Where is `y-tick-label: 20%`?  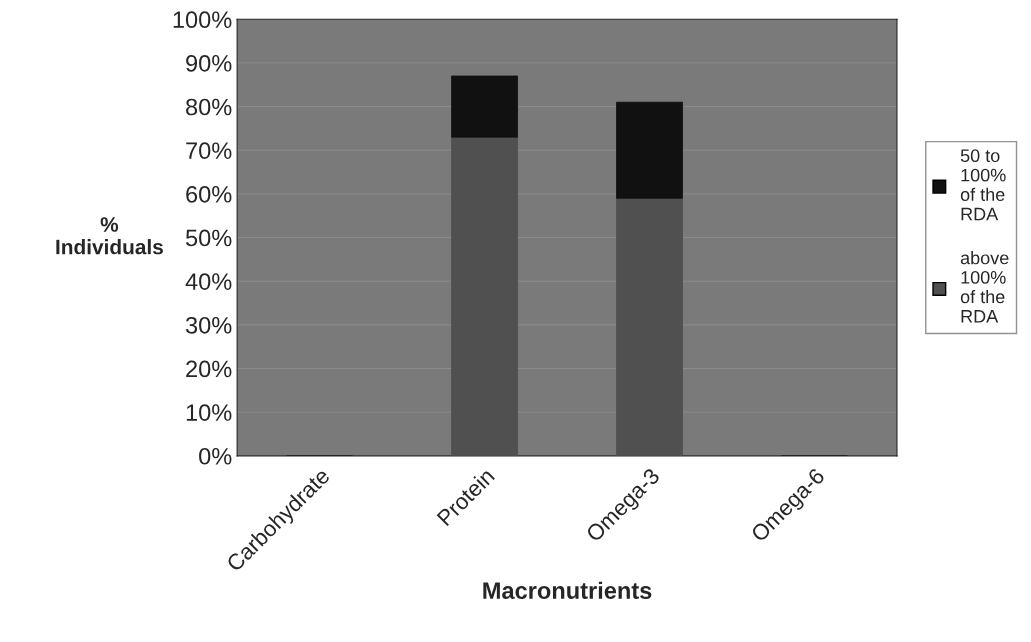
y-tick-label: 20% is located at coordinates (209, 369).